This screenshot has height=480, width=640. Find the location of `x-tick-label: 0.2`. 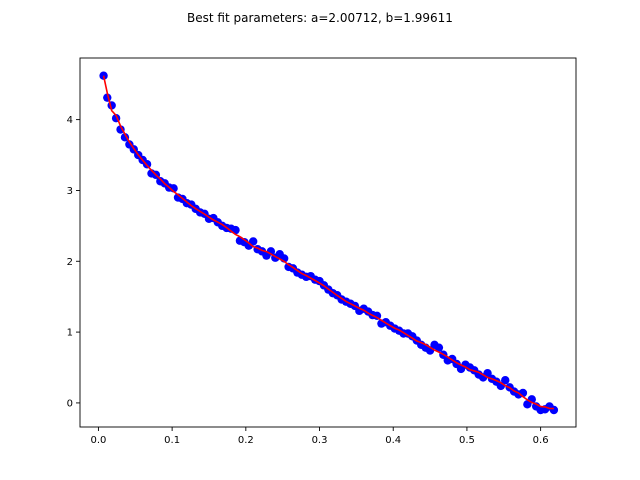

x-tick-label: 0.2 is located at coordinates (246, 440).